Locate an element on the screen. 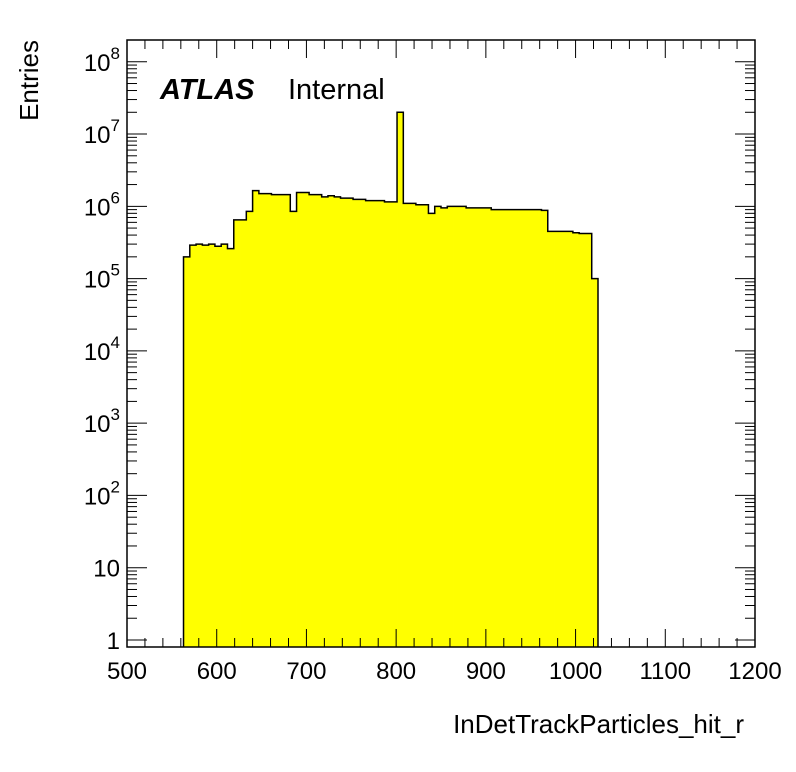  internal-label: Internal is located at coordinates (336, 90).